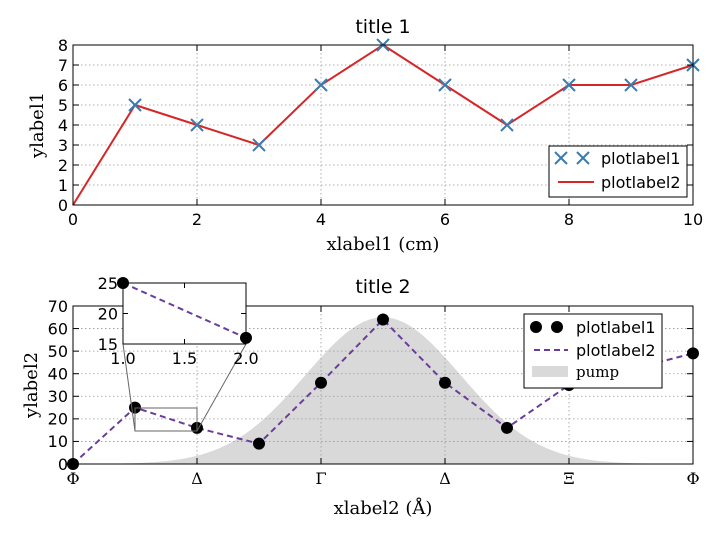  Describe the element at coordinates (122, 358) in the screenshot. I see `inset-x-tick-label: 1.0` at that location.